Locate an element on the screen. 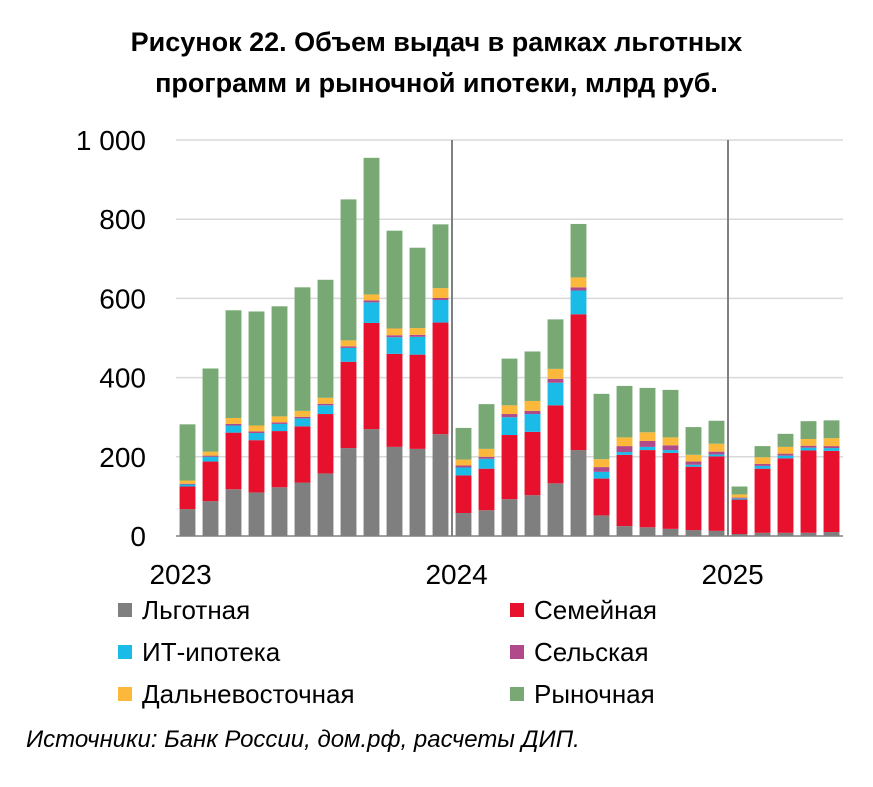  legend-label: Льготная is located at coordinates (196, 609).